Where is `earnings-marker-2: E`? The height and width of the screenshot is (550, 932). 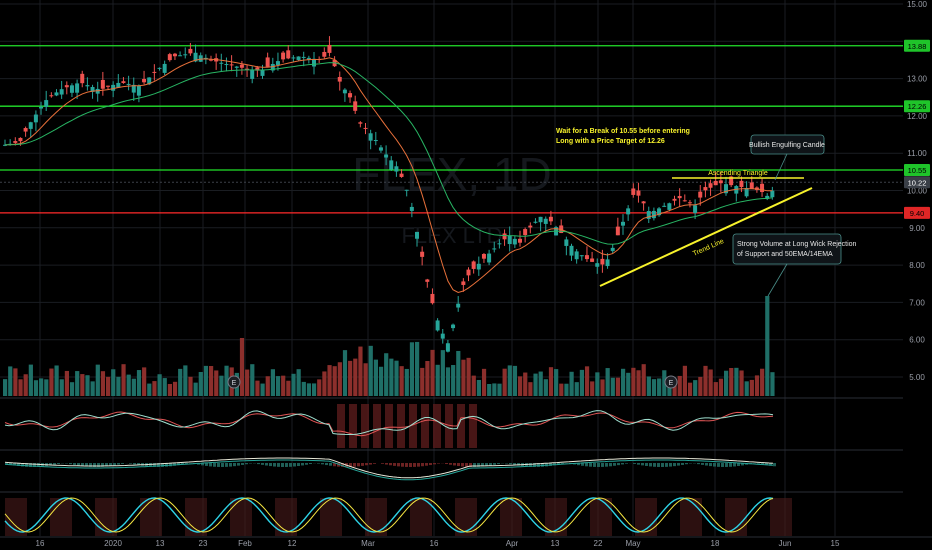
earnings-marker-2: E is located at coordinates (671, 382).